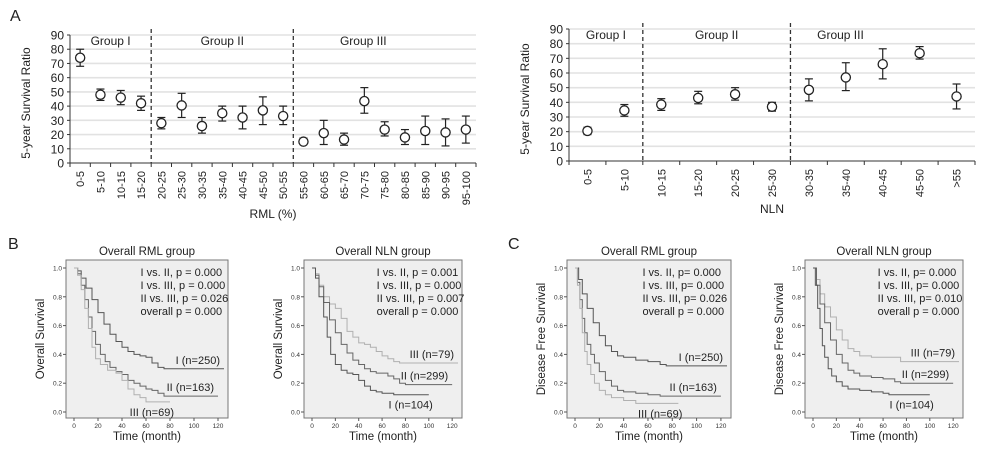  Describe the element at coordinates (701, 358) in the screenshot. I see `series-label: I (n=250)` at that location.